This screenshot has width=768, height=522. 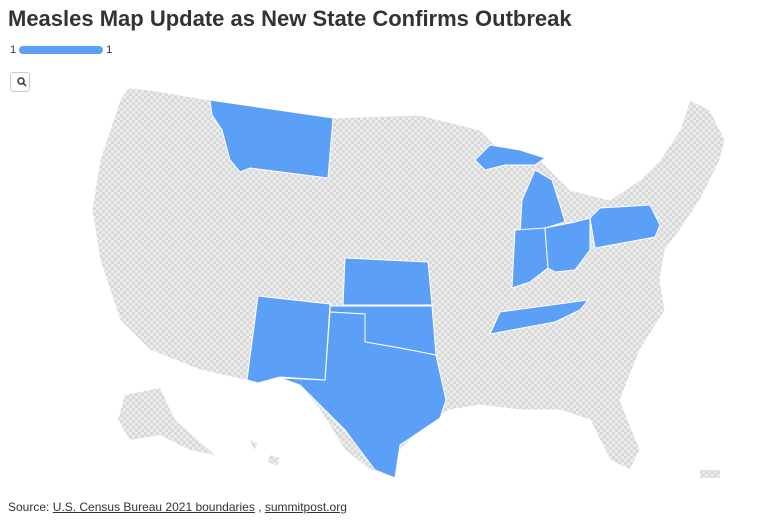 What do you see at coordinates (13, 50) in the screenshot?
I see `legend-min: 1` at bounding box center [13, 50].